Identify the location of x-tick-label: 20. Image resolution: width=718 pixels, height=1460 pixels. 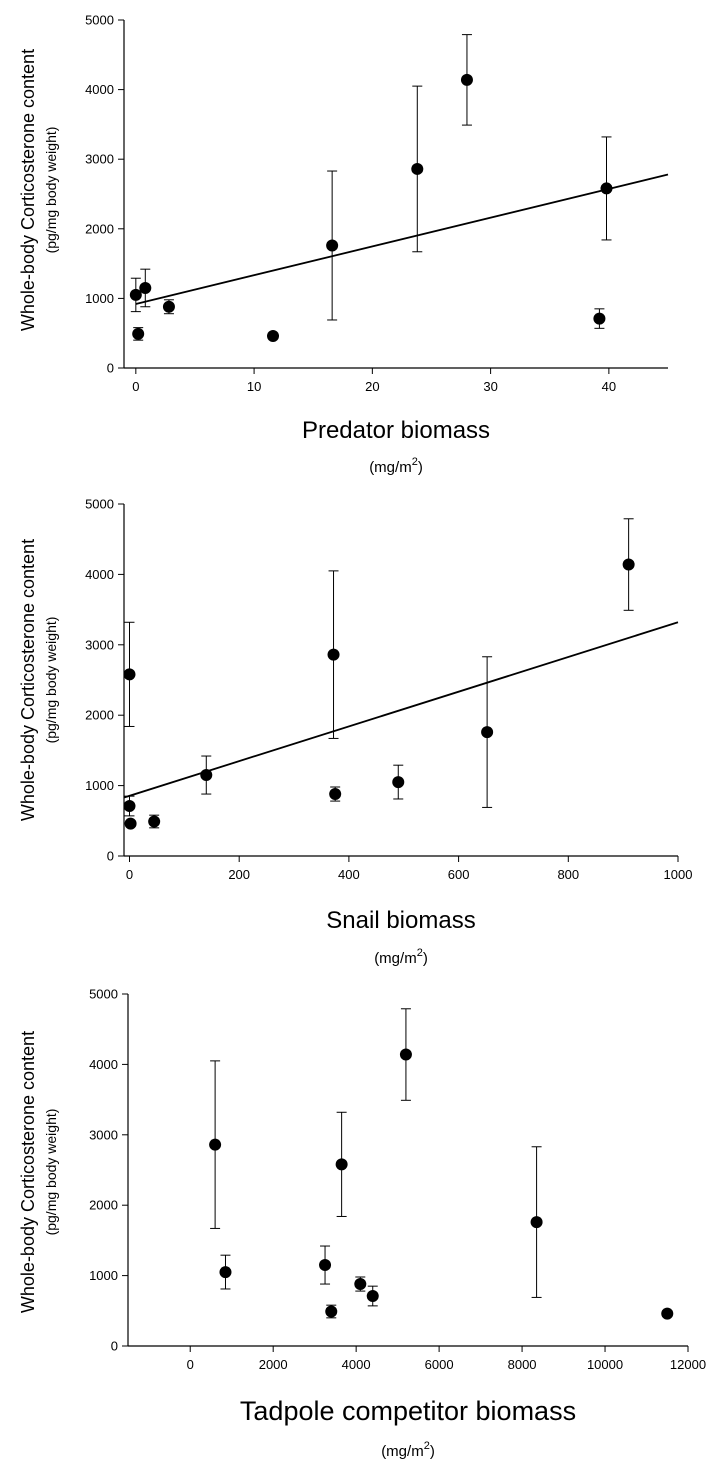
(372, 386).